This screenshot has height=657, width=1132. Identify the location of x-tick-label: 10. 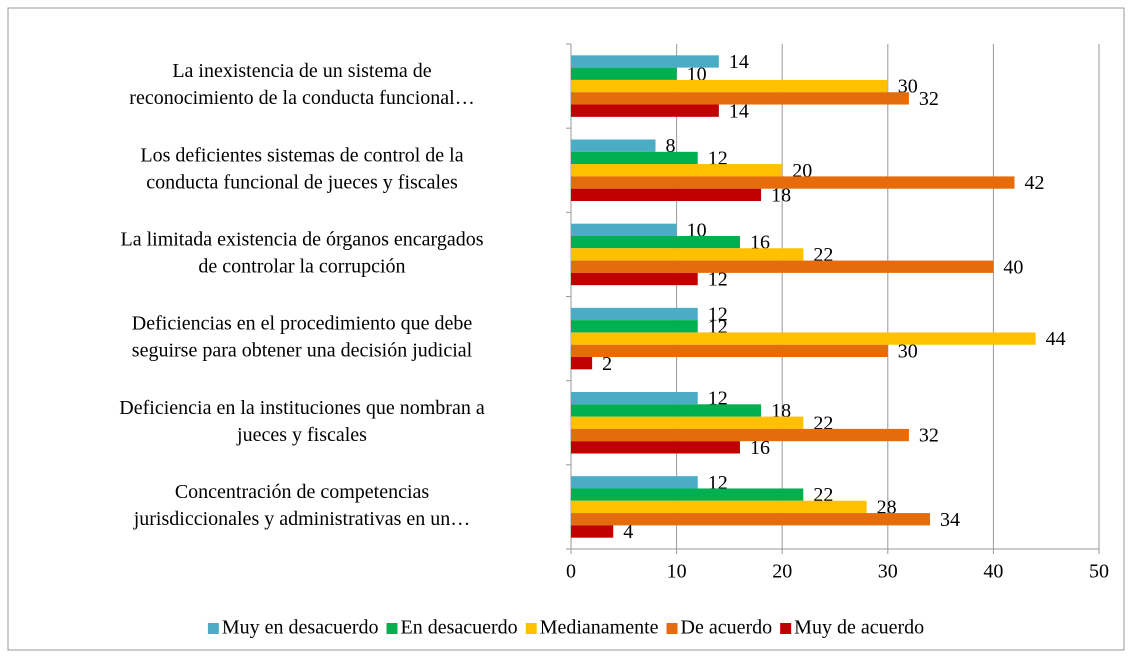
(677, 572).